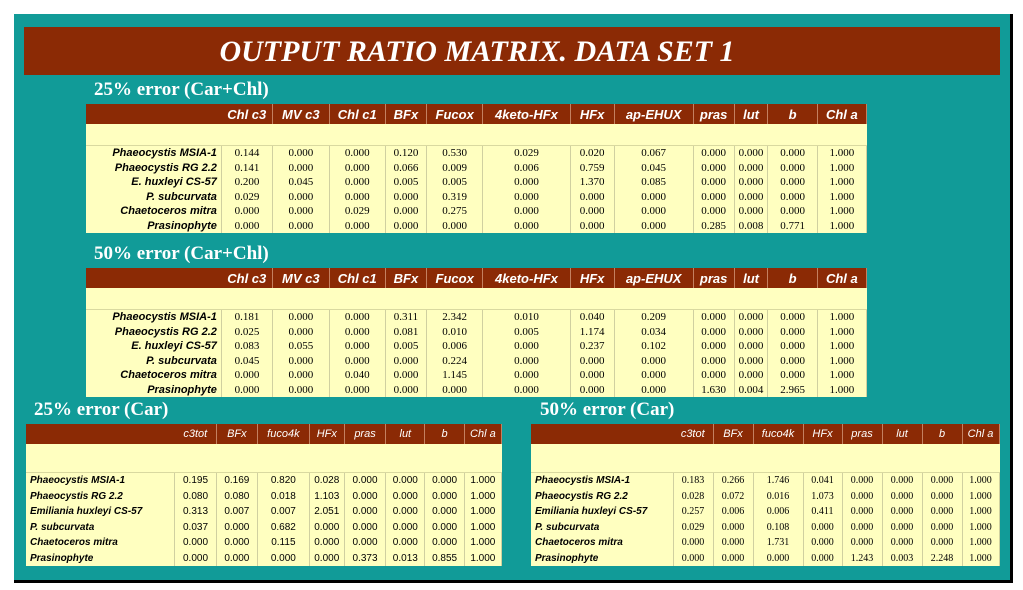 The image size is (1023, 590). I want to click on value-cell: 0.108, so click(778, 527).